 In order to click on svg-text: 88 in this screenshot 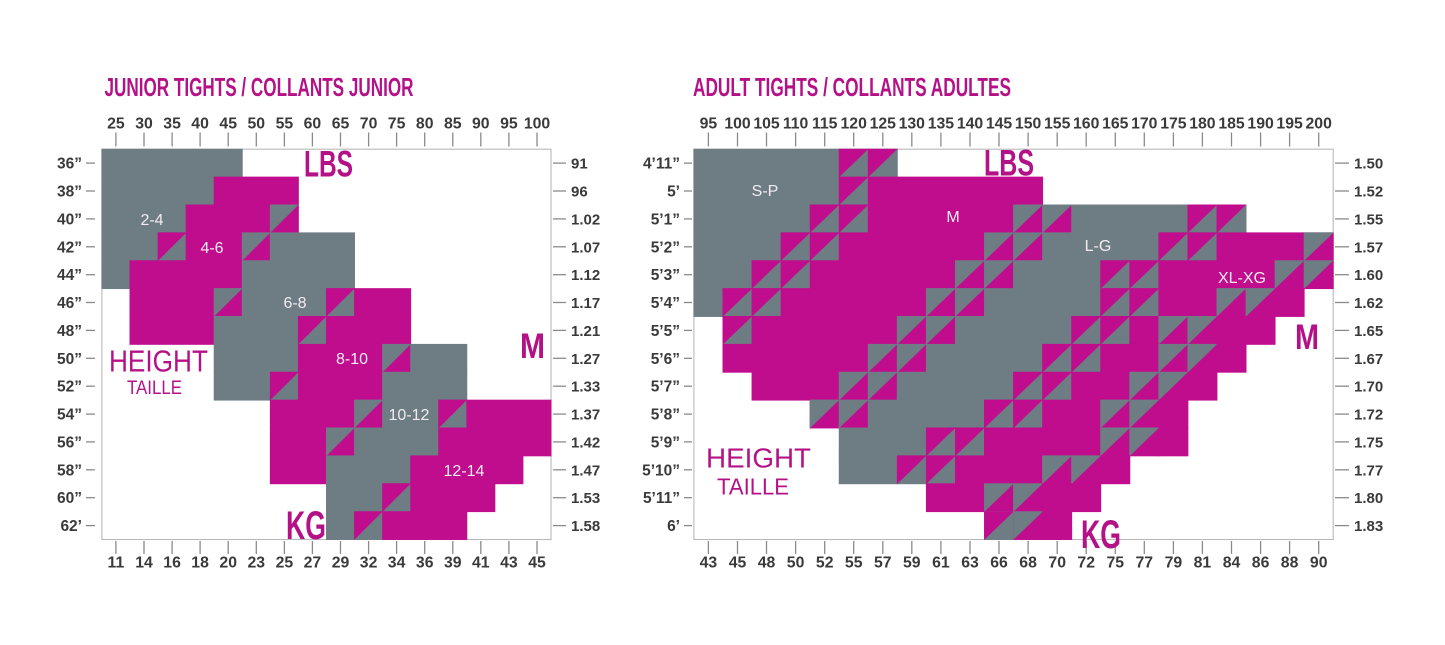, I will do `click(1290, 563)`.